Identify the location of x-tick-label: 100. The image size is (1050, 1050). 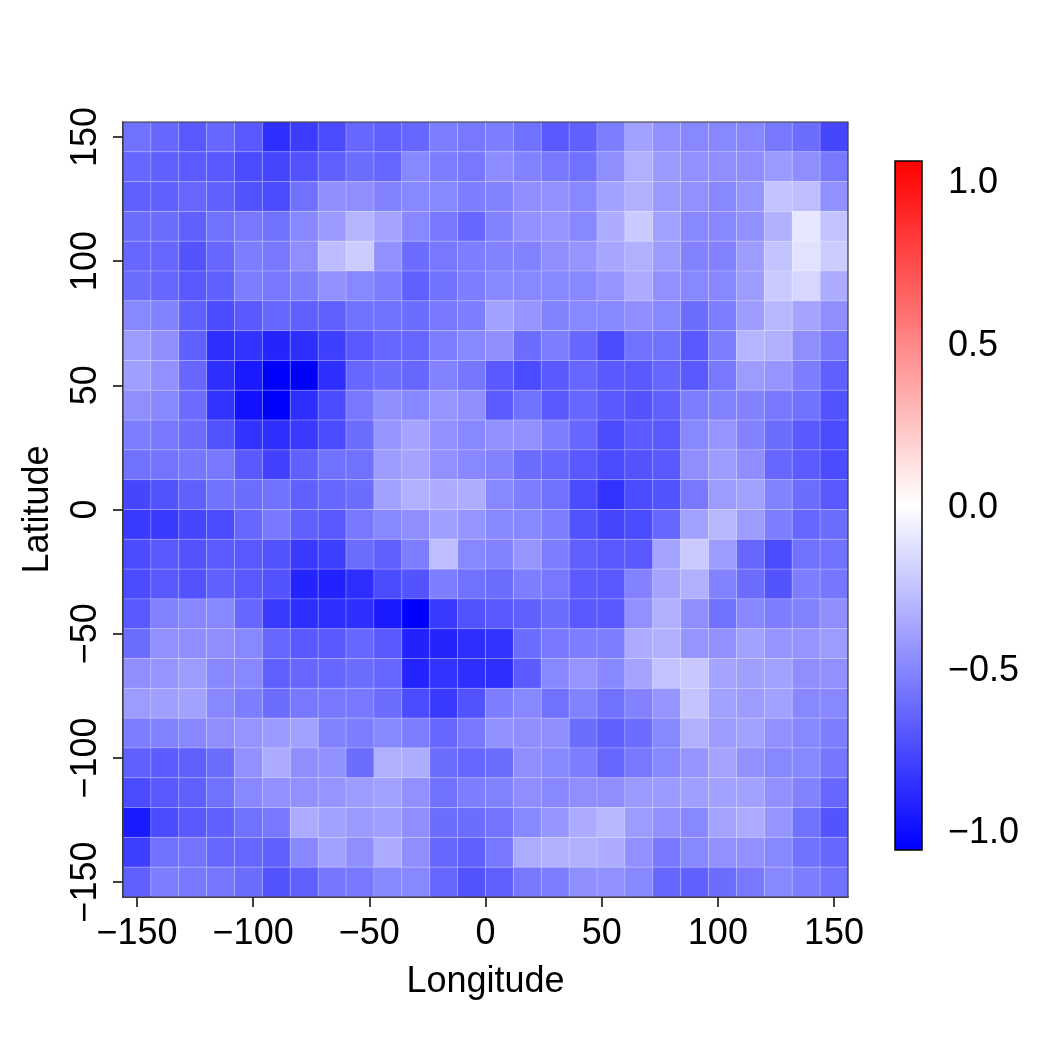
(717, 931).